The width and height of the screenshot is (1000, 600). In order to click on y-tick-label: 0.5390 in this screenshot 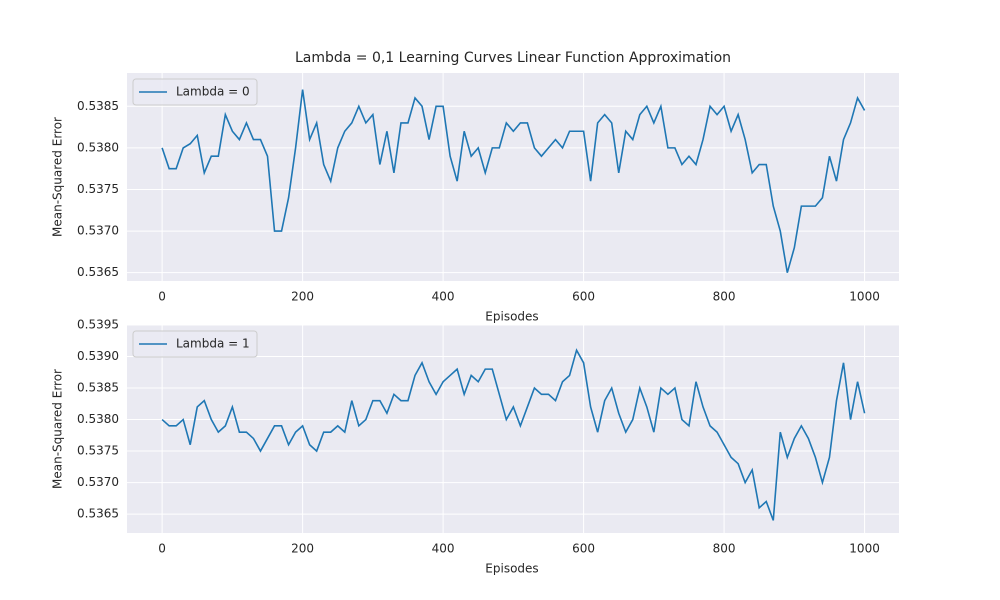, I will do `click(98, 356)`.